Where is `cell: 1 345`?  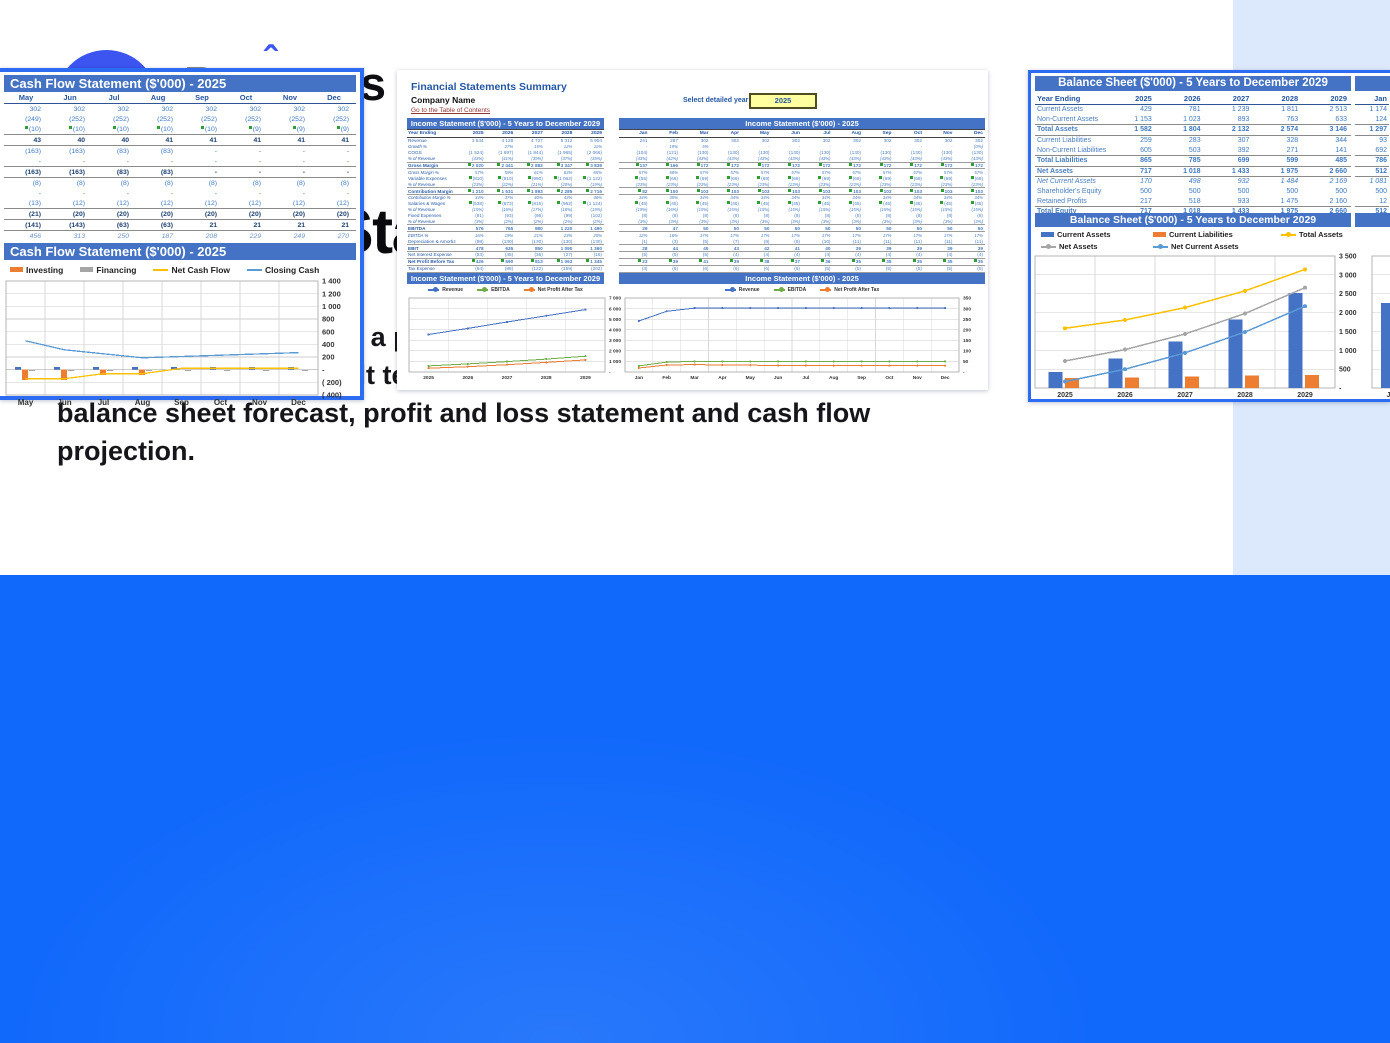
cell: 1 345 is located at coordinates (589, 261).